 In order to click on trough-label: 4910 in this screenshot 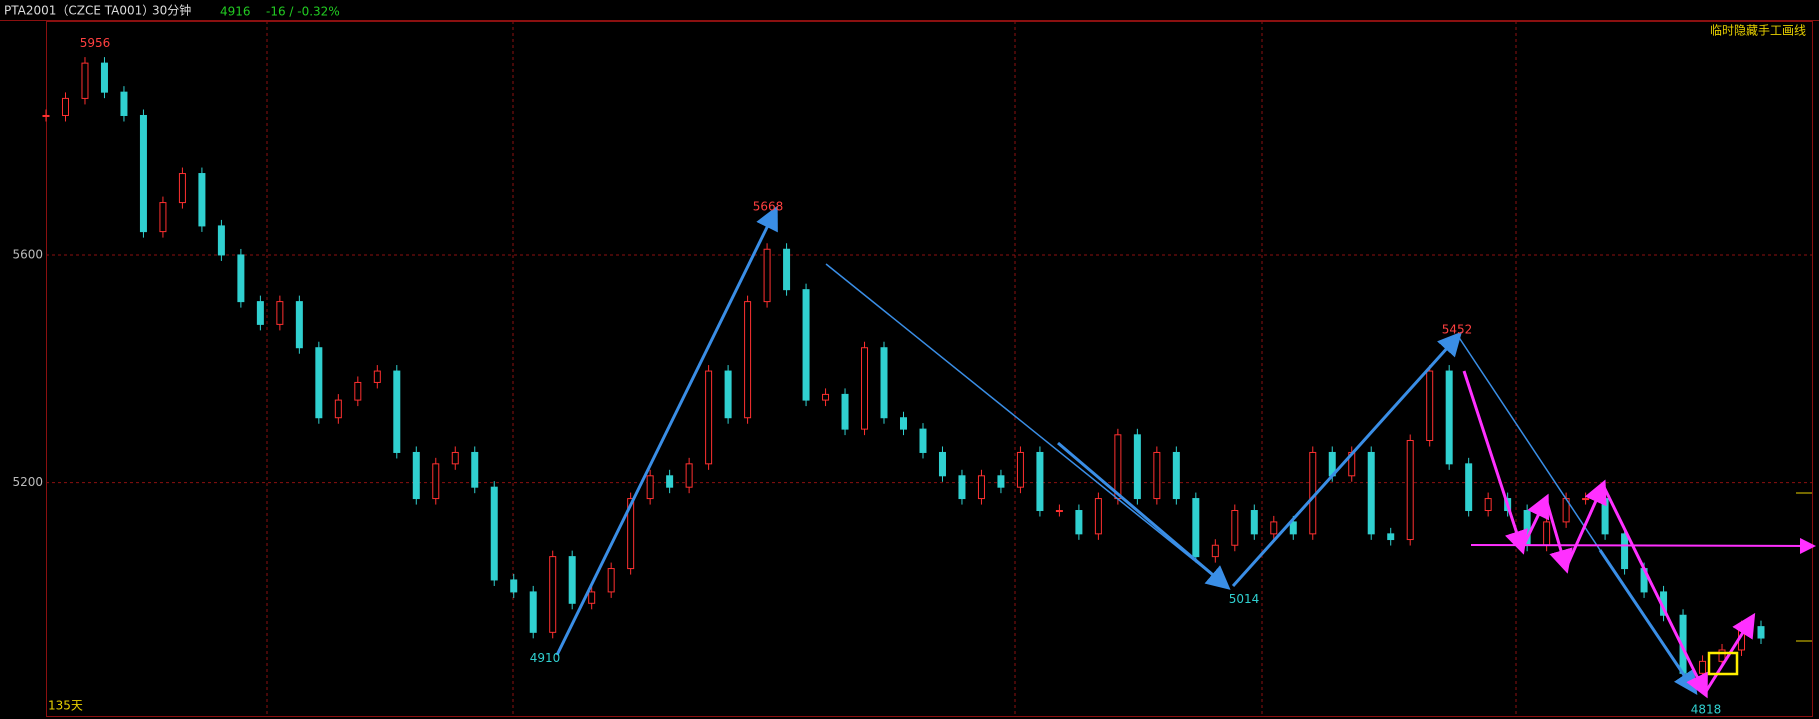, I will do `click(545, 658)`.